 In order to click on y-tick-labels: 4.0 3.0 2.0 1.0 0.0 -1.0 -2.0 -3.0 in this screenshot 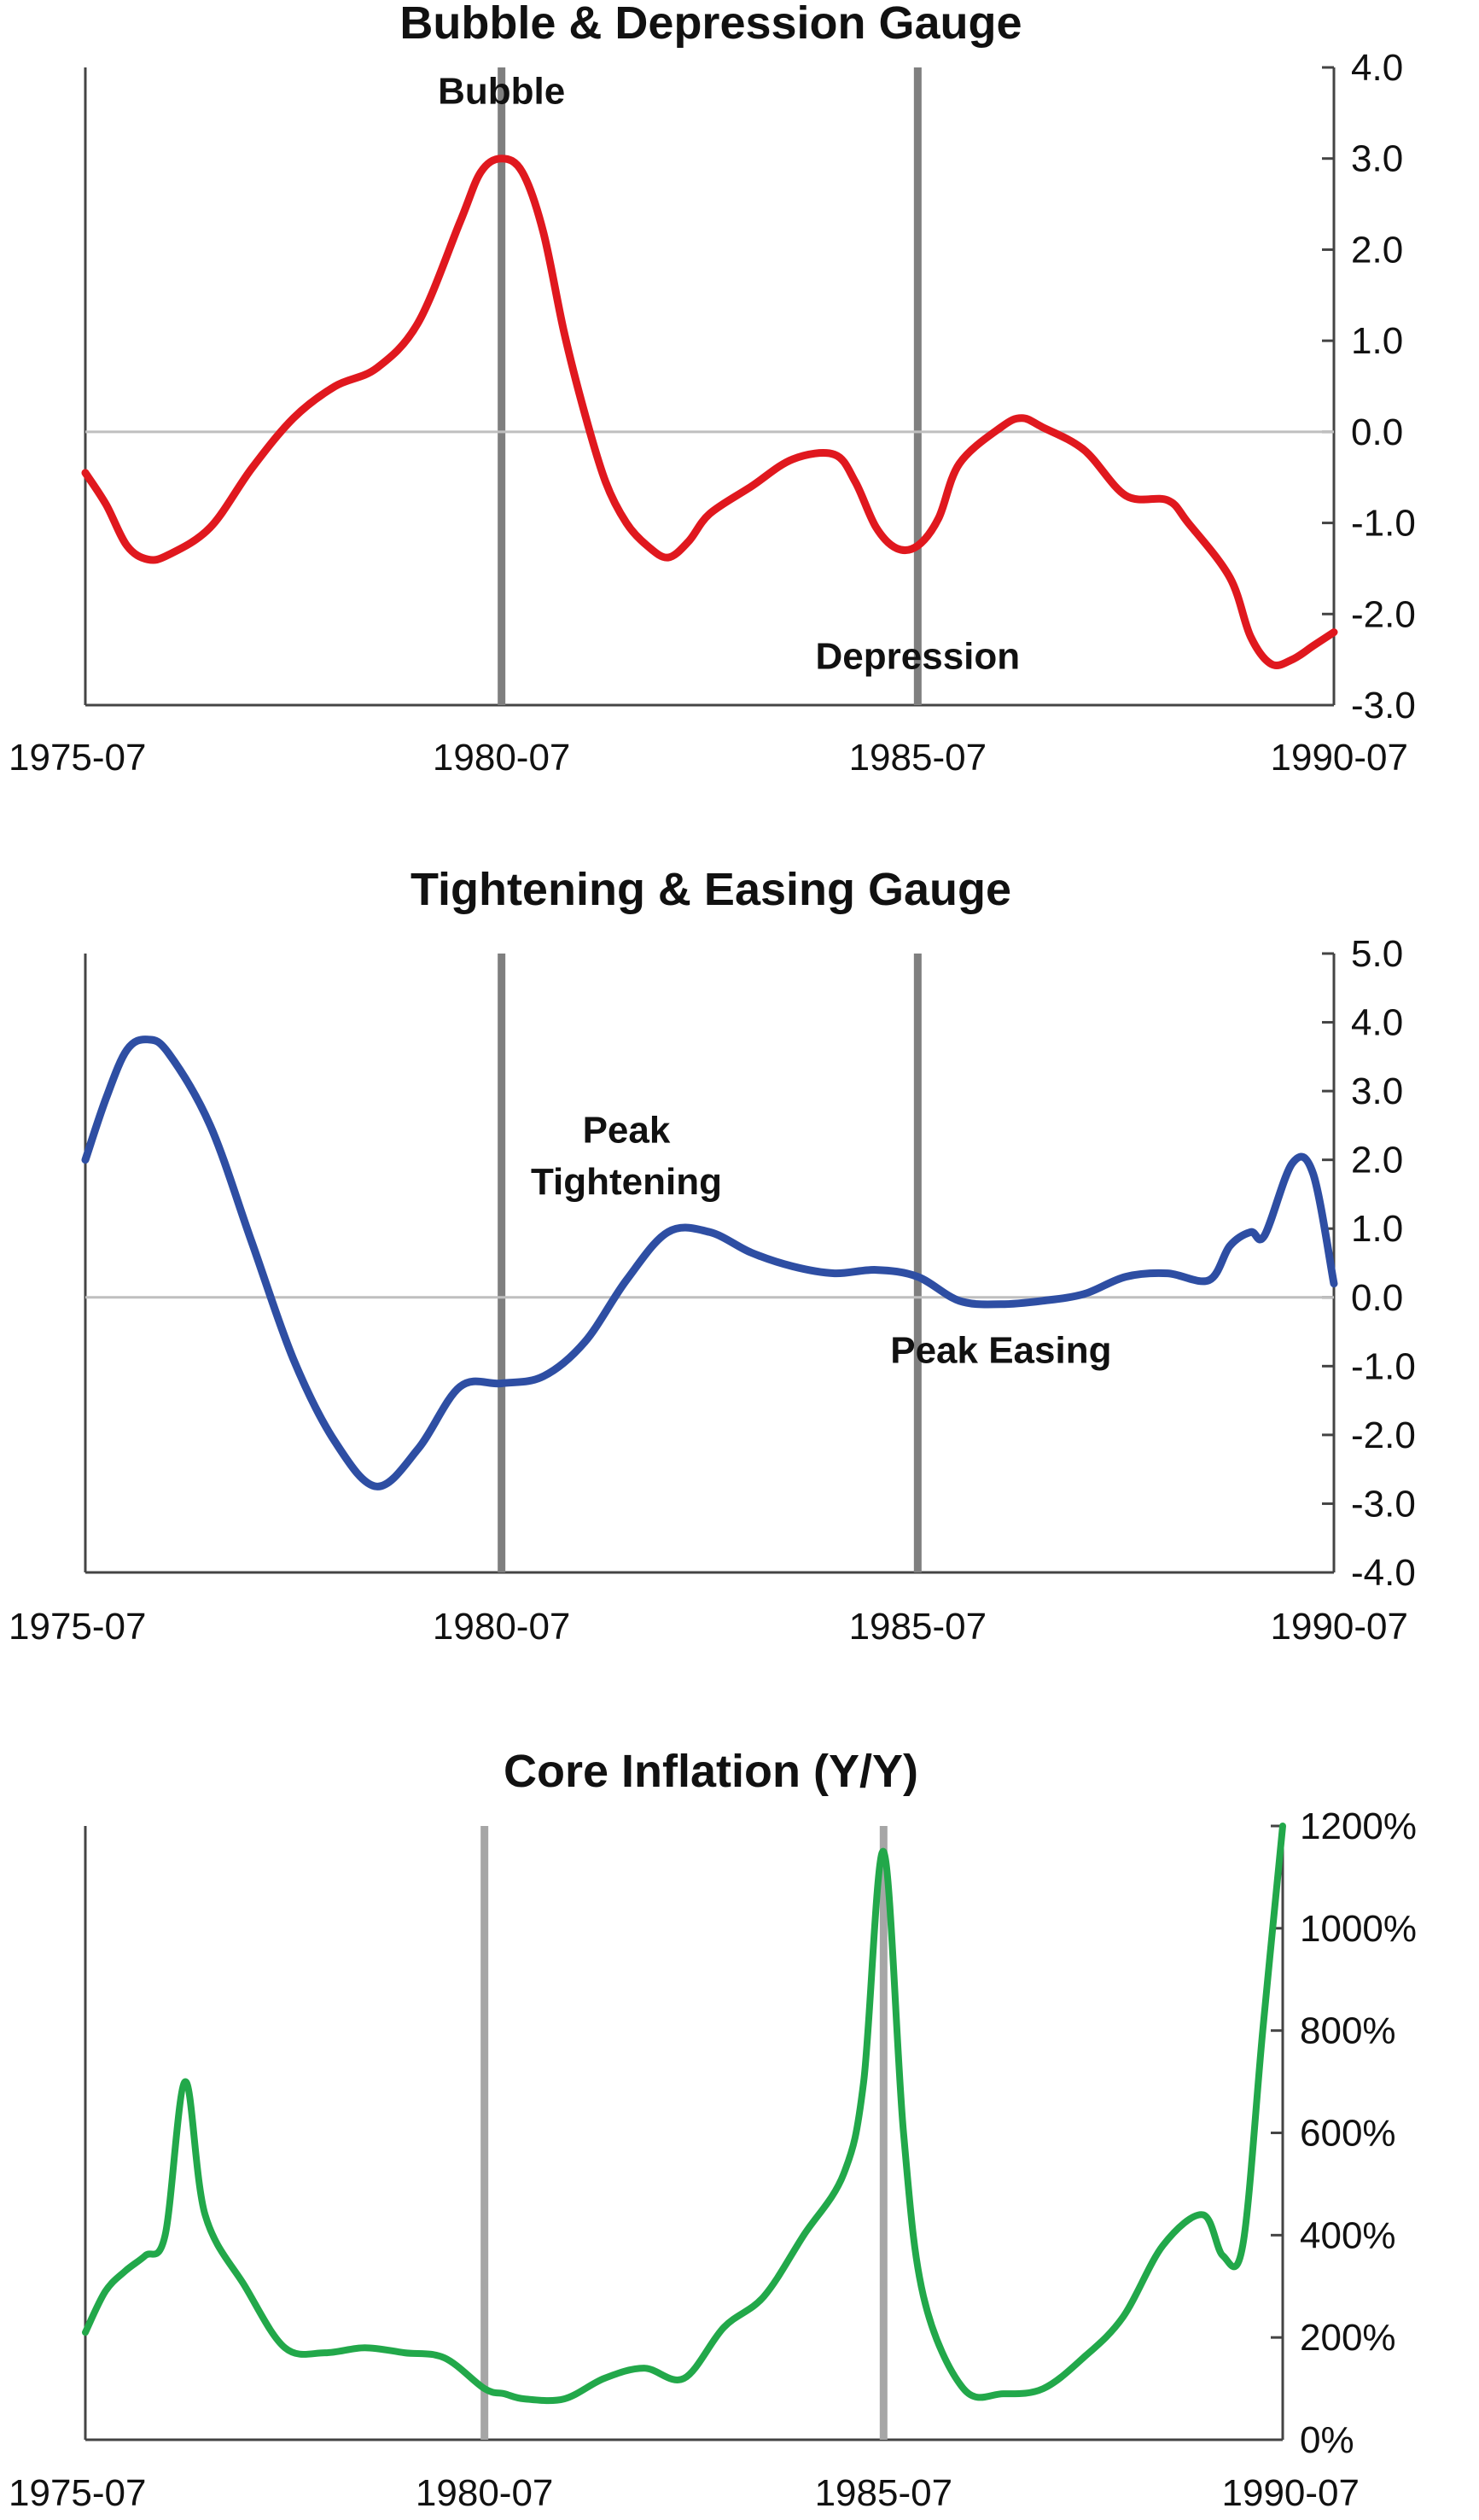, I will do `click(1369, 386)`.